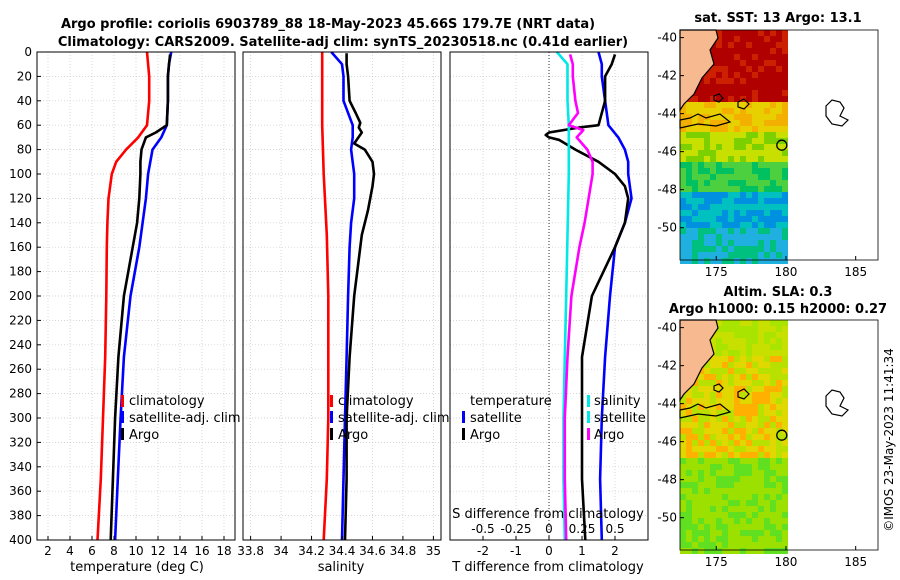 This screenshot has height=580, width=900. What do you see at coordinates (716, 272) in the screenshot?
I see `map-x-tick-label: 175` at bounding box center [716, 272].